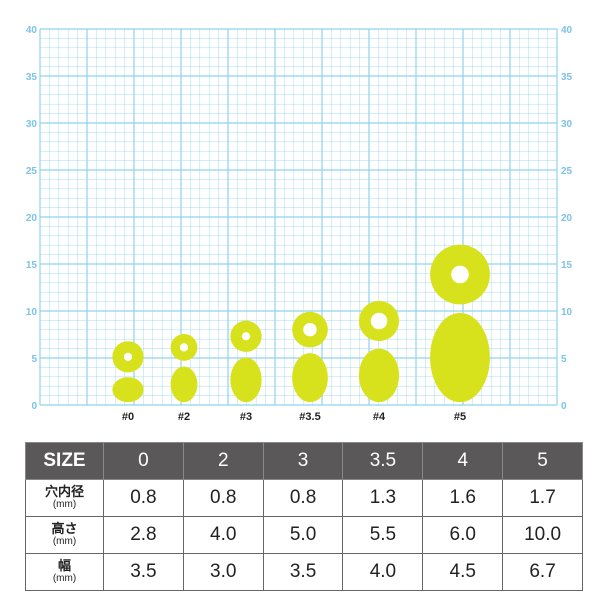 This screenshot has width=600, height=600. Describe the element at coordinates (64, 461) in the screenshot. I see `header-cell: SIZE` at that location.